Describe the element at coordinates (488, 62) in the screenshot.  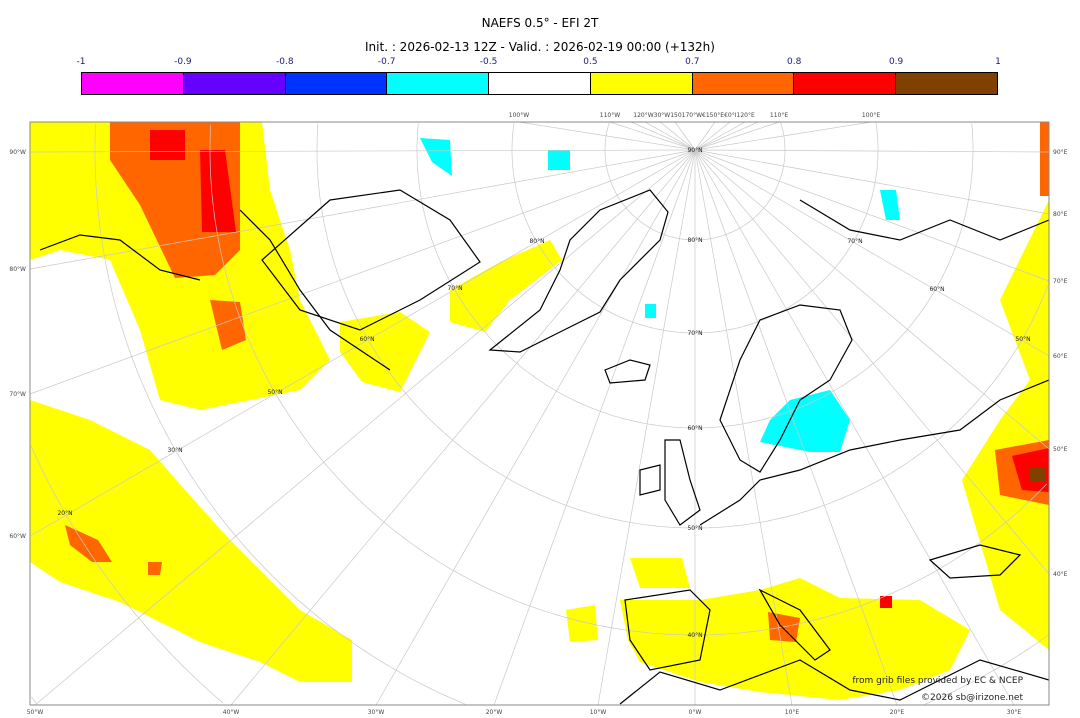
I see `colorbar-label: -0.5` at that location.